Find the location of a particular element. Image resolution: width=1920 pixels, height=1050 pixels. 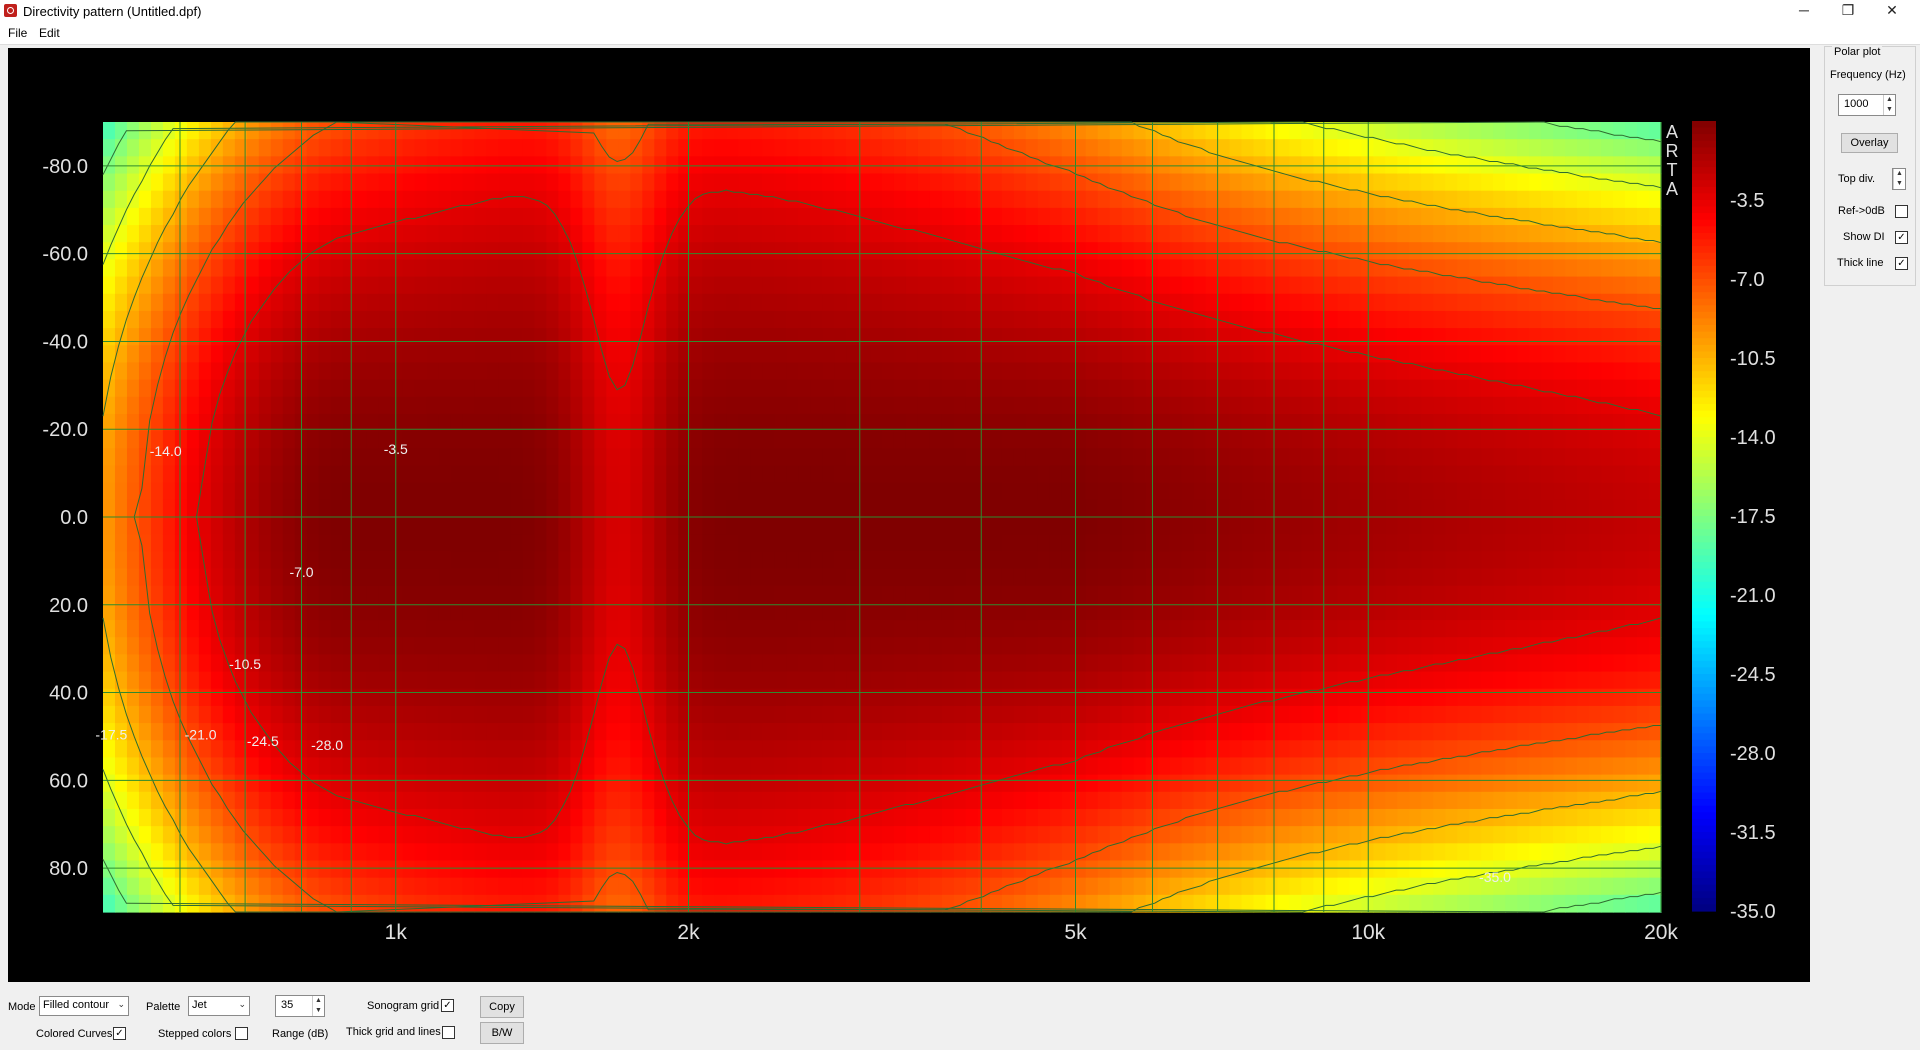

show-di-checkbox: ✓ is located at coordinates (1901, 237).